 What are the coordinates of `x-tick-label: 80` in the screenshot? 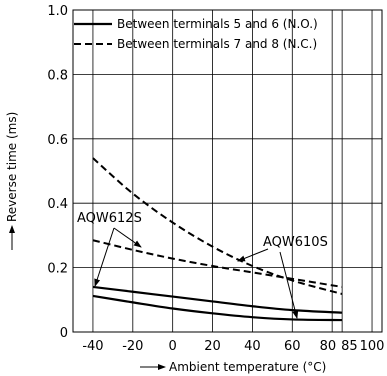 It's located at (328, 346).